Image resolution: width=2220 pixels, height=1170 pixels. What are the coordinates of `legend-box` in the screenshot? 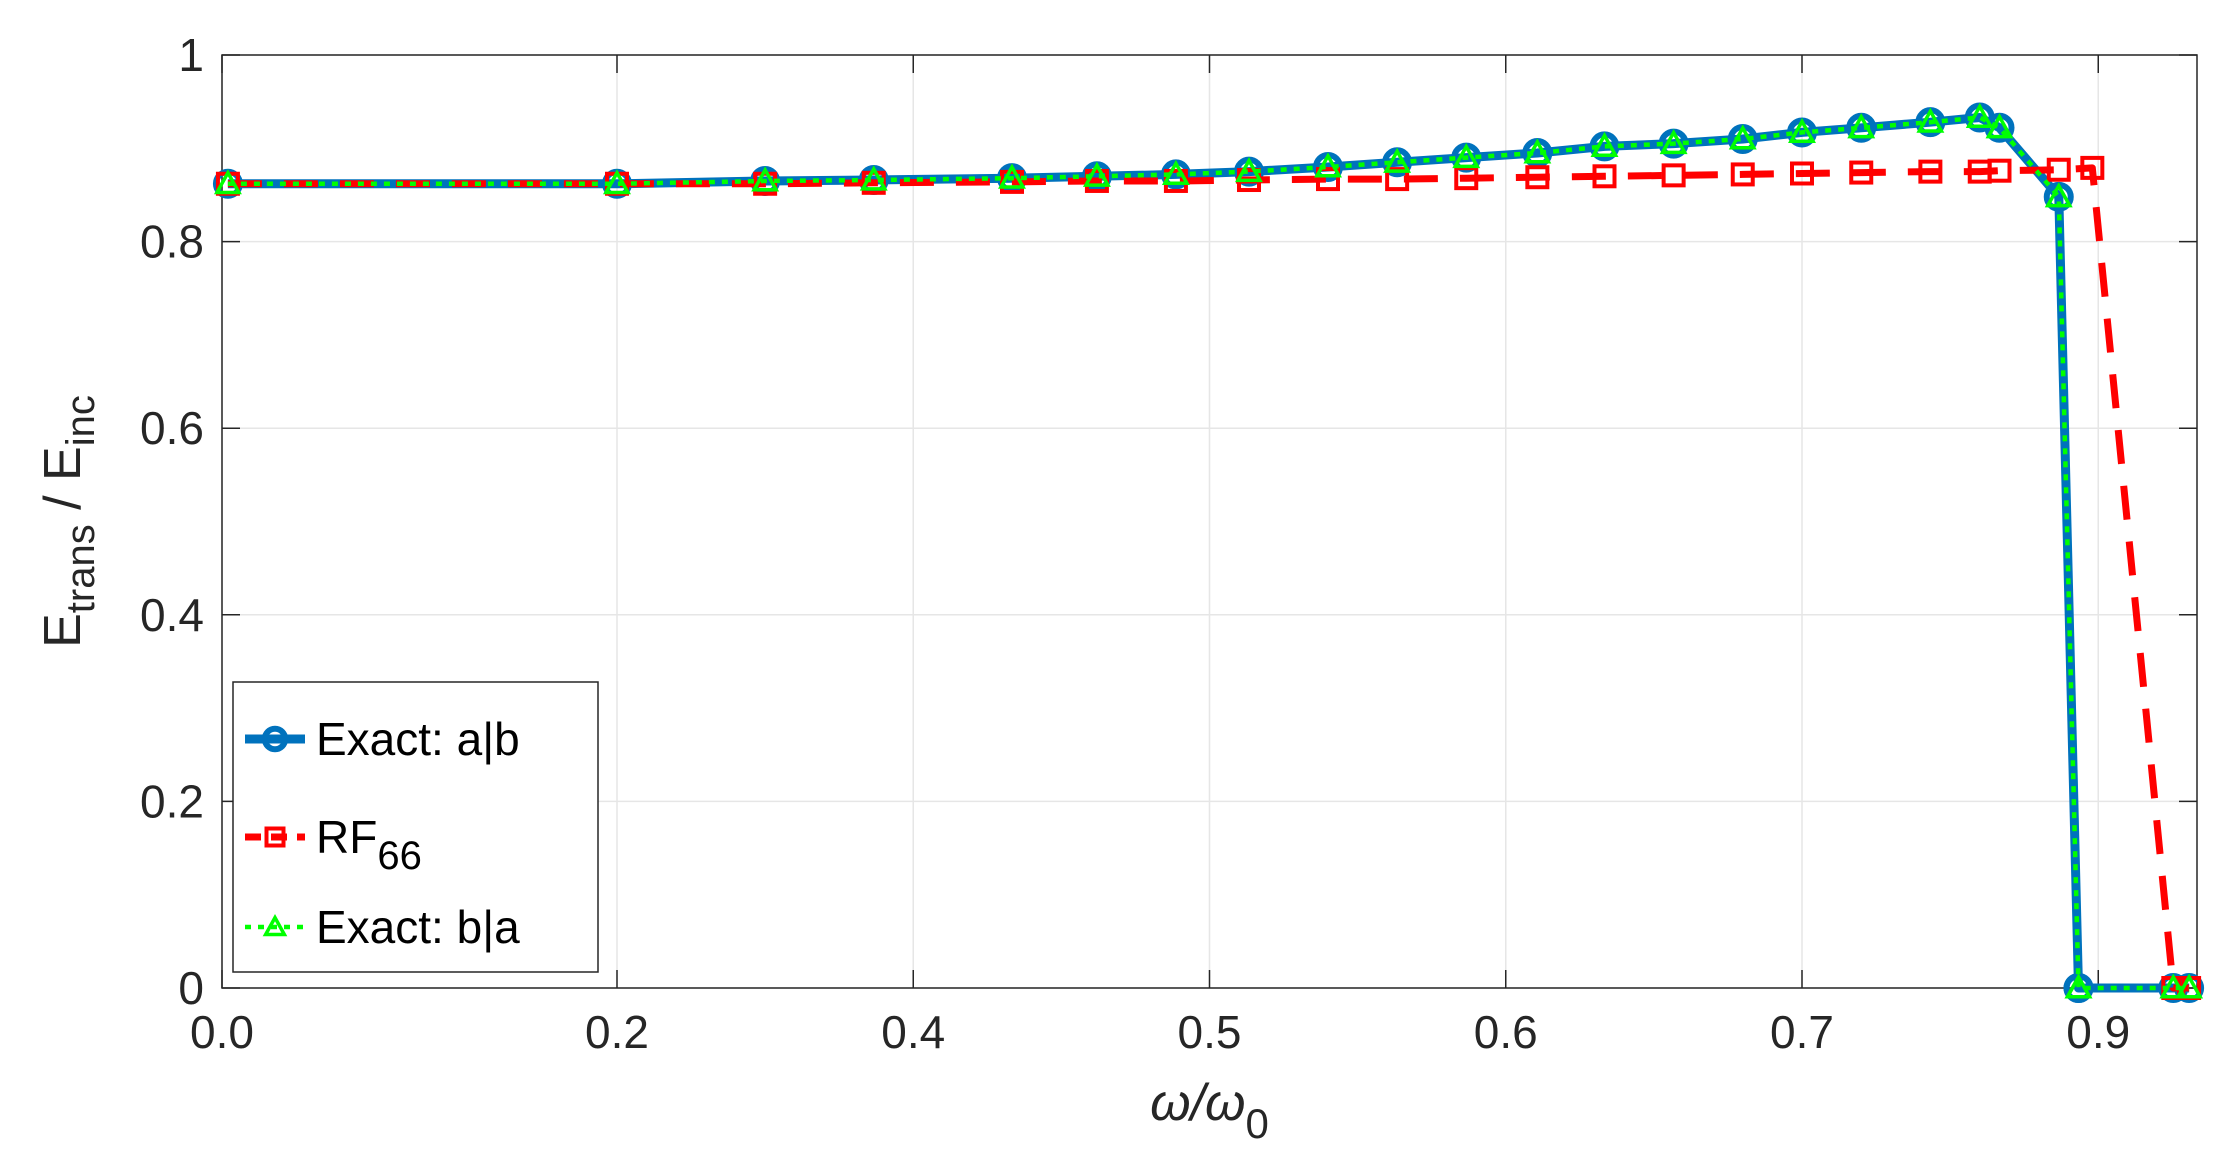 It's located at (415, 827).